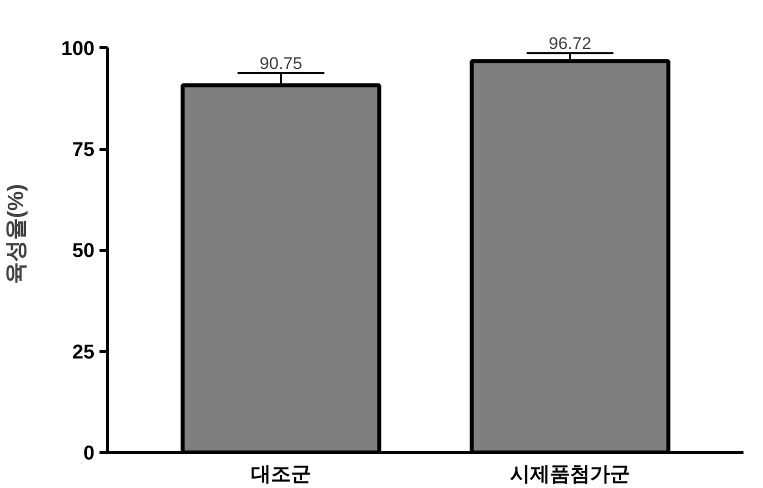 Image resolution: width=763 pixels, height=488 pixels. What do you see at coordinates (83, 352) in the screenshot?
I see `y-tick-label: 25` at bounding box center [83, 352].